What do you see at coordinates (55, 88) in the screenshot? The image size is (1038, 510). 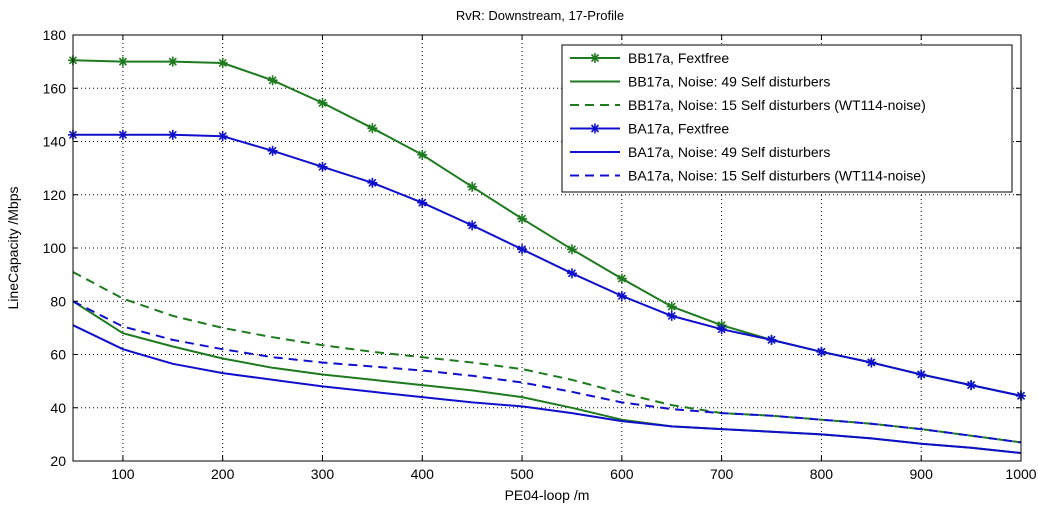 I see `y-tick-label: 160` at bounding box center [55, 88].